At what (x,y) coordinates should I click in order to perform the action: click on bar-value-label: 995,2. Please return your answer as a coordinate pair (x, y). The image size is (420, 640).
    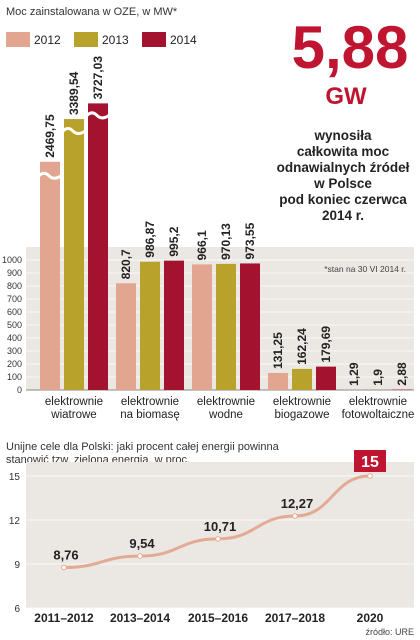
    Looking at the image, I should click on (174, 241).